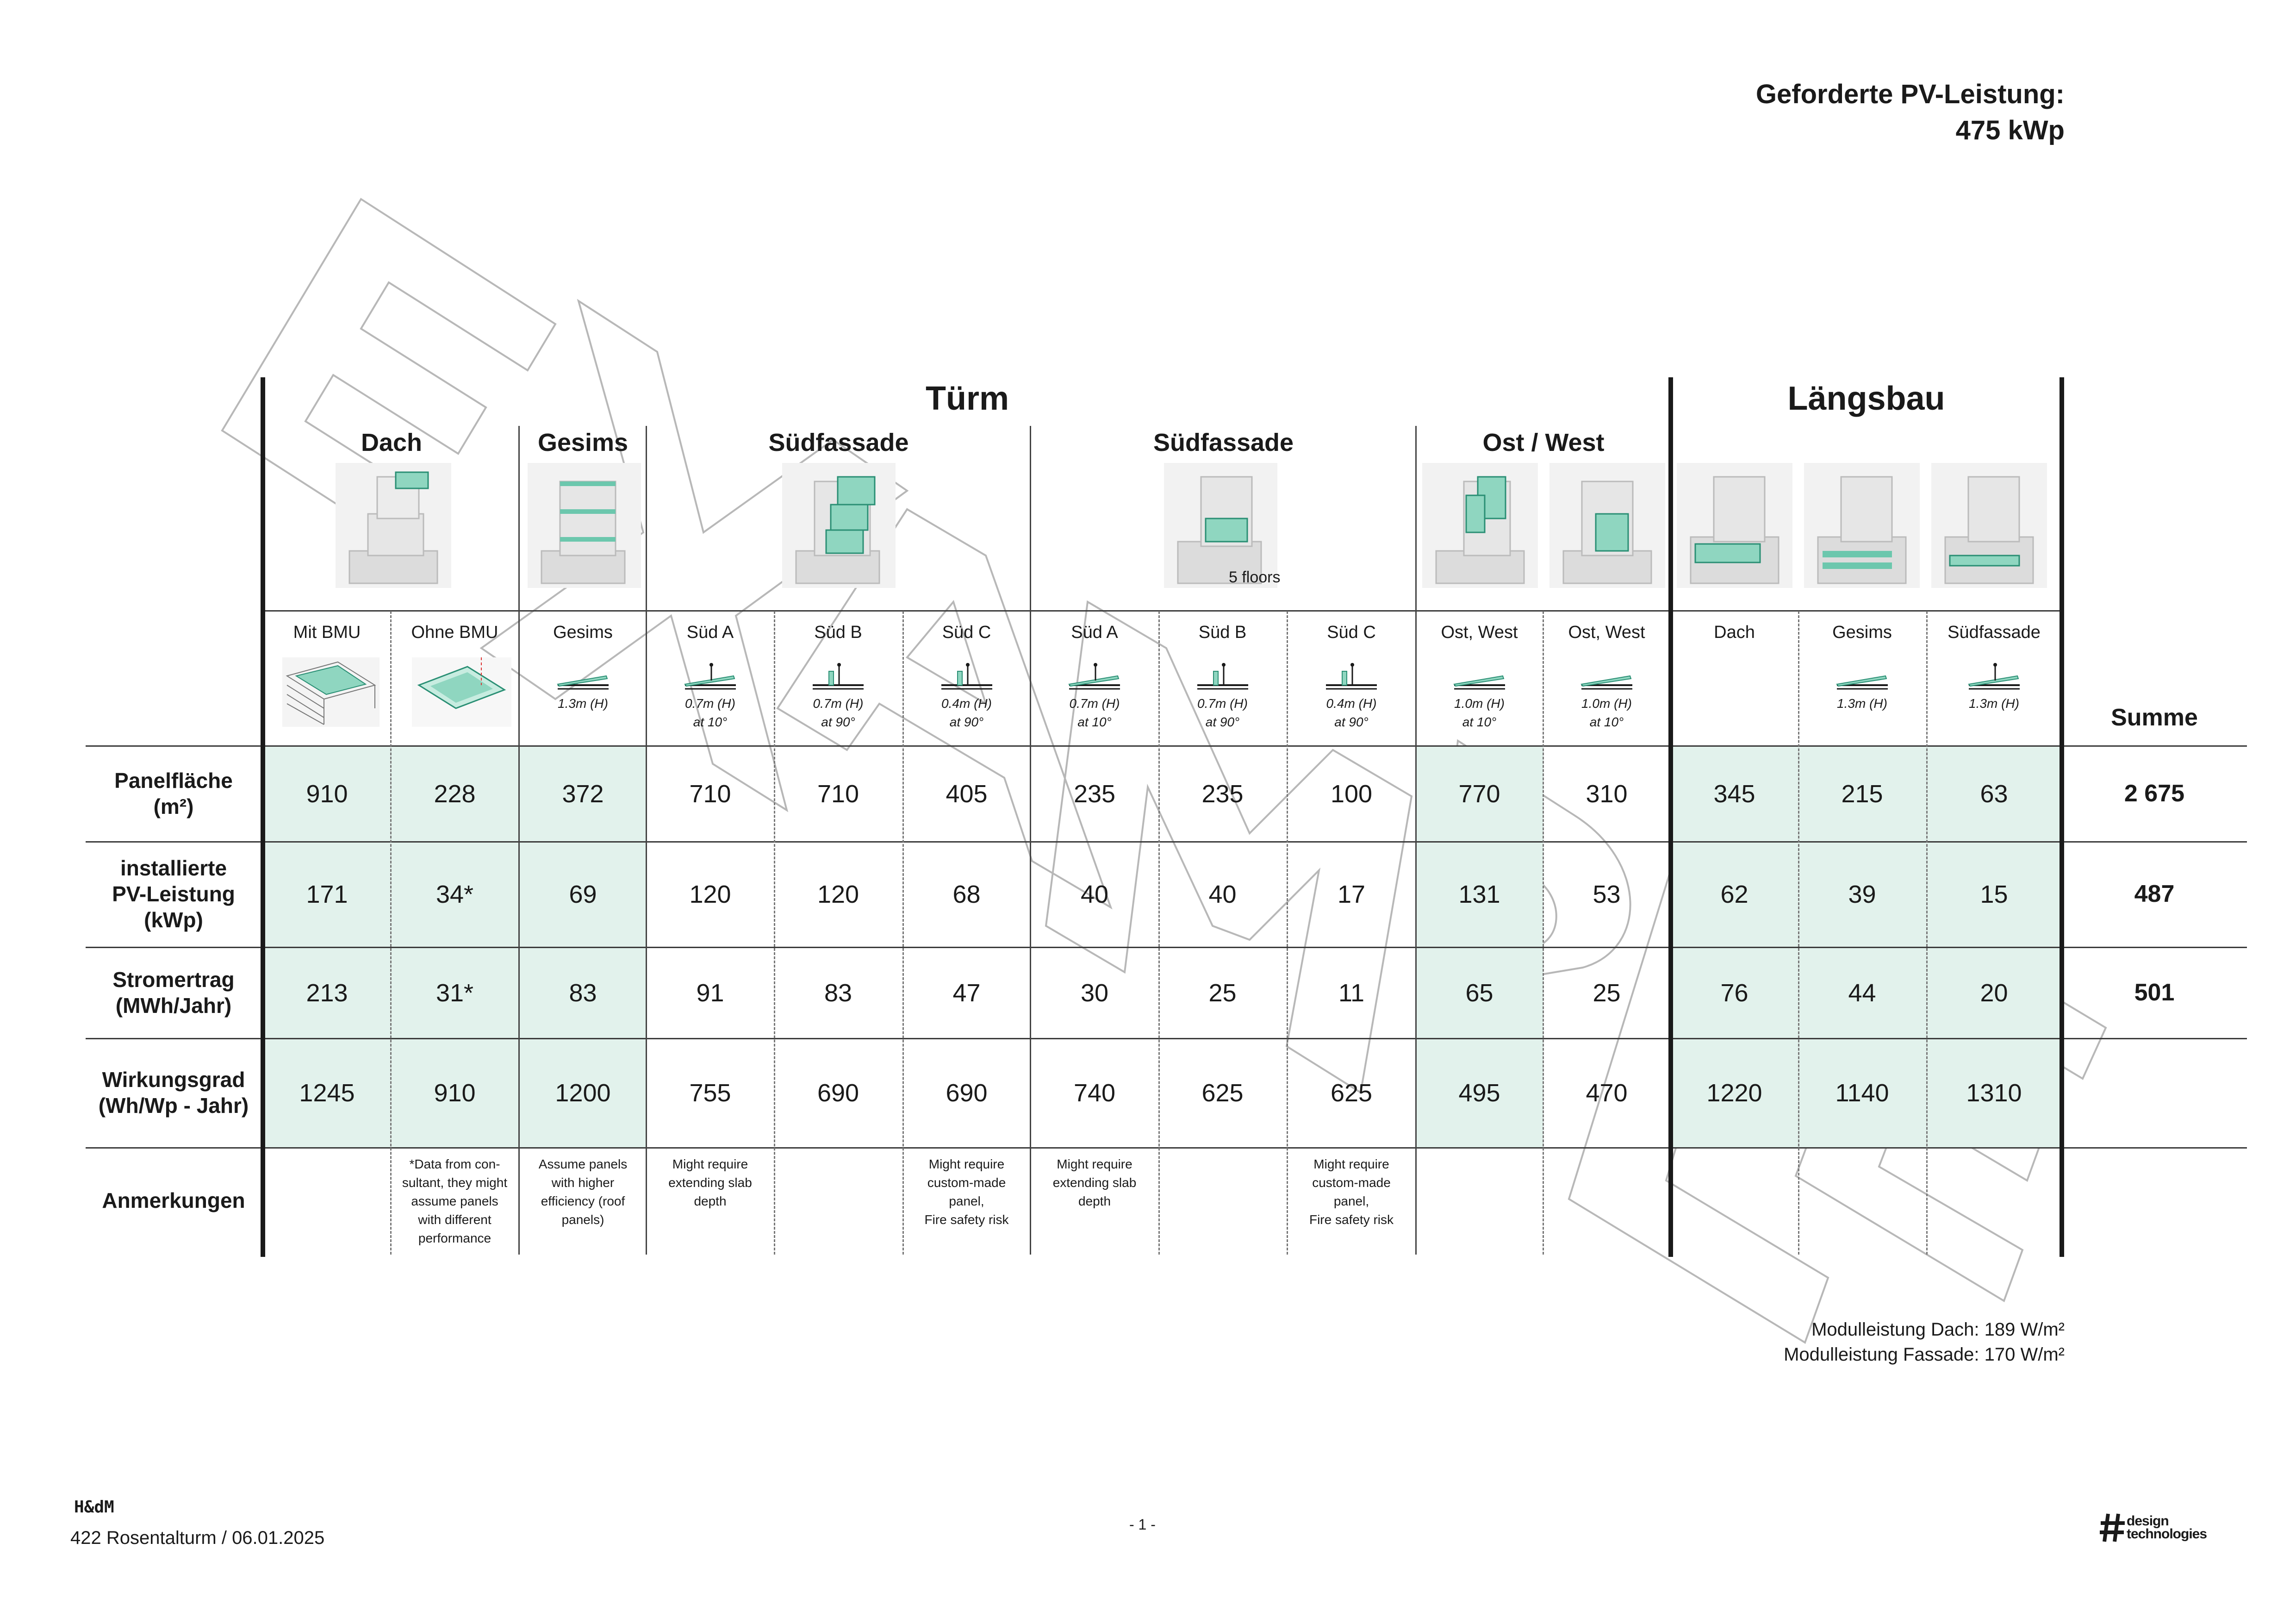 The image size is (2296, 1624). Describe the element at coordinates (1416, 840) in the screenshot. I see `divider-sued-ostwest` at that location.